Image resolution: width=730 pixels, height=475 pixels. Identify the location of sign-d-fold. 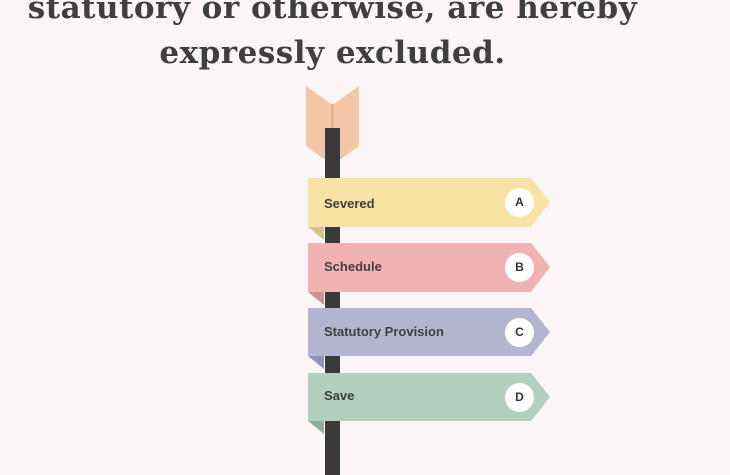
(316, 427).